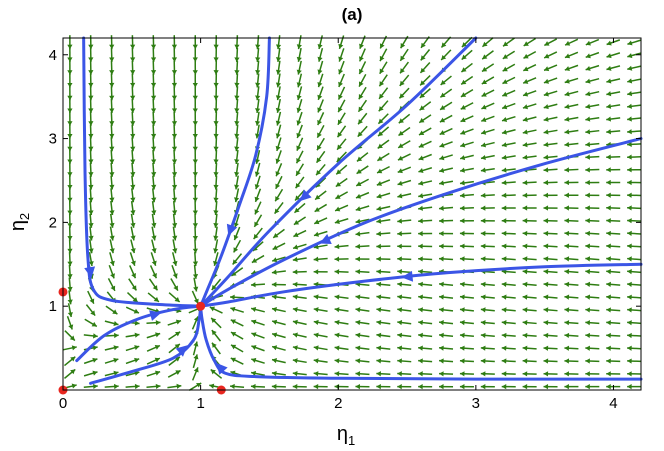 This screenshot has width=664, height=451. I want to click on x-tick-label: 1, so click(200, 403).